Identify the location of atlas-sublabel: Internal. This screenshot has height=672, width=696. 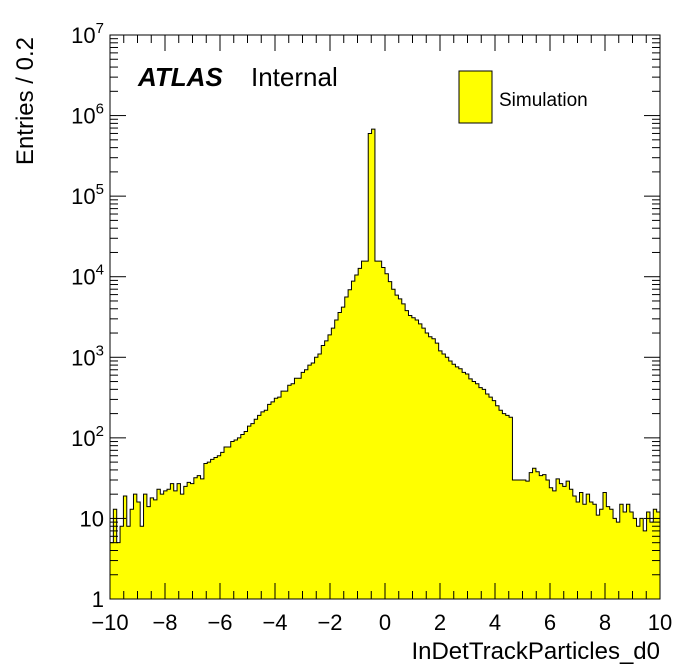
(294, 77).